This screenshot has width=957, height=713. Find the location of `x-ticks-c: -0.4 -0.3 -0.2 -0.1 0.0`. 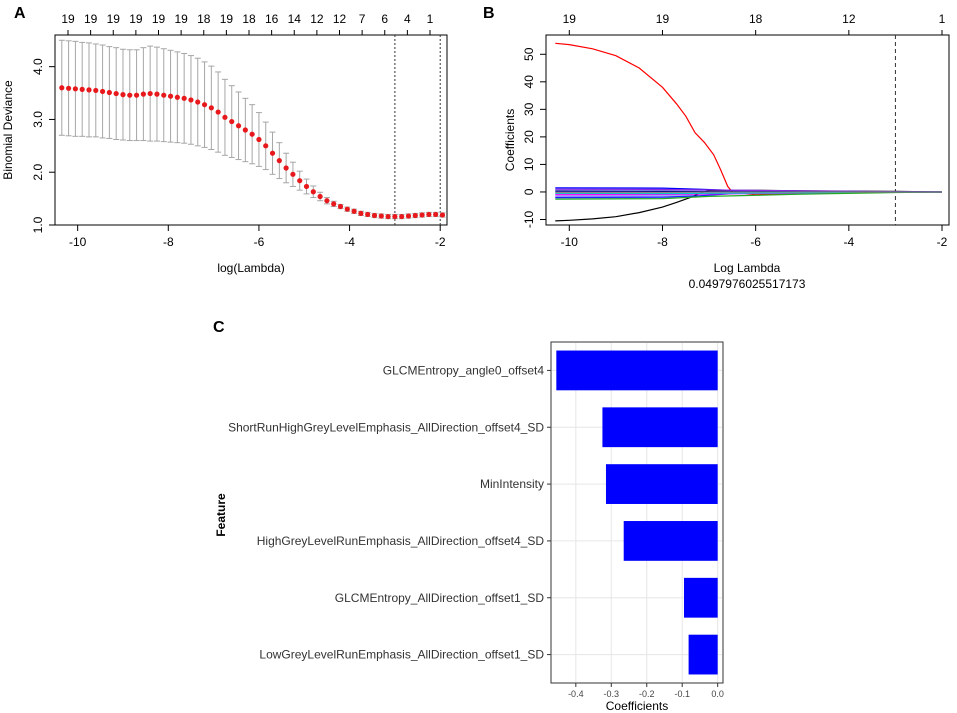

x-ticks-c: -0.4 -0.3 -0.2 -0.1 0.0 is located at coordinates (646, 691).